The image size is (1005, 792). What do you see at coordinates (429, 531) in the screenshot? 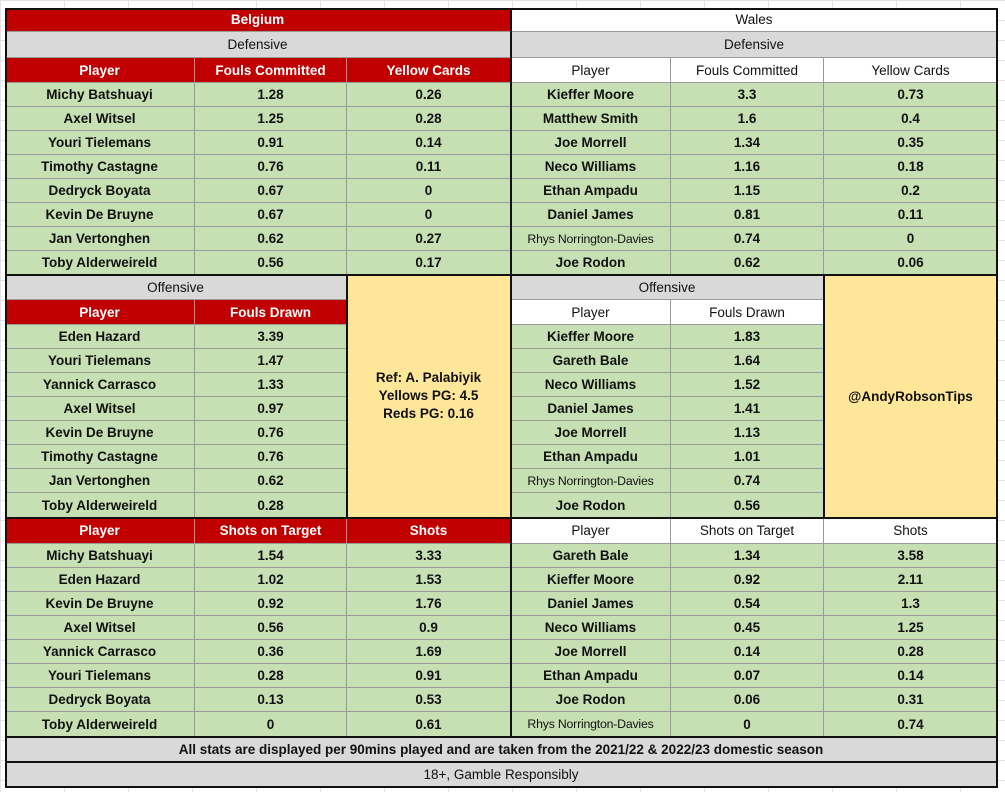
I see `belgium-shots-col-shots: Shots` at bounding box center [429, 531].